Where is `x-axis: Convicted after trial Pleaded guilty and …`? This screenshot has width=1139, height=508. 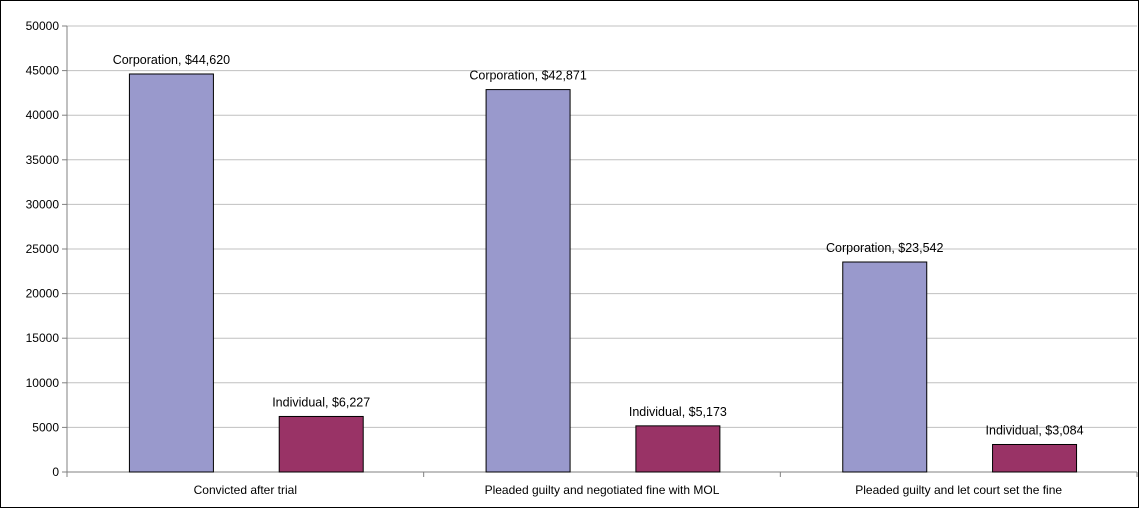
x-axis: Convicted after trial Pleaded guilty and … is located at coordinates (602, 484).